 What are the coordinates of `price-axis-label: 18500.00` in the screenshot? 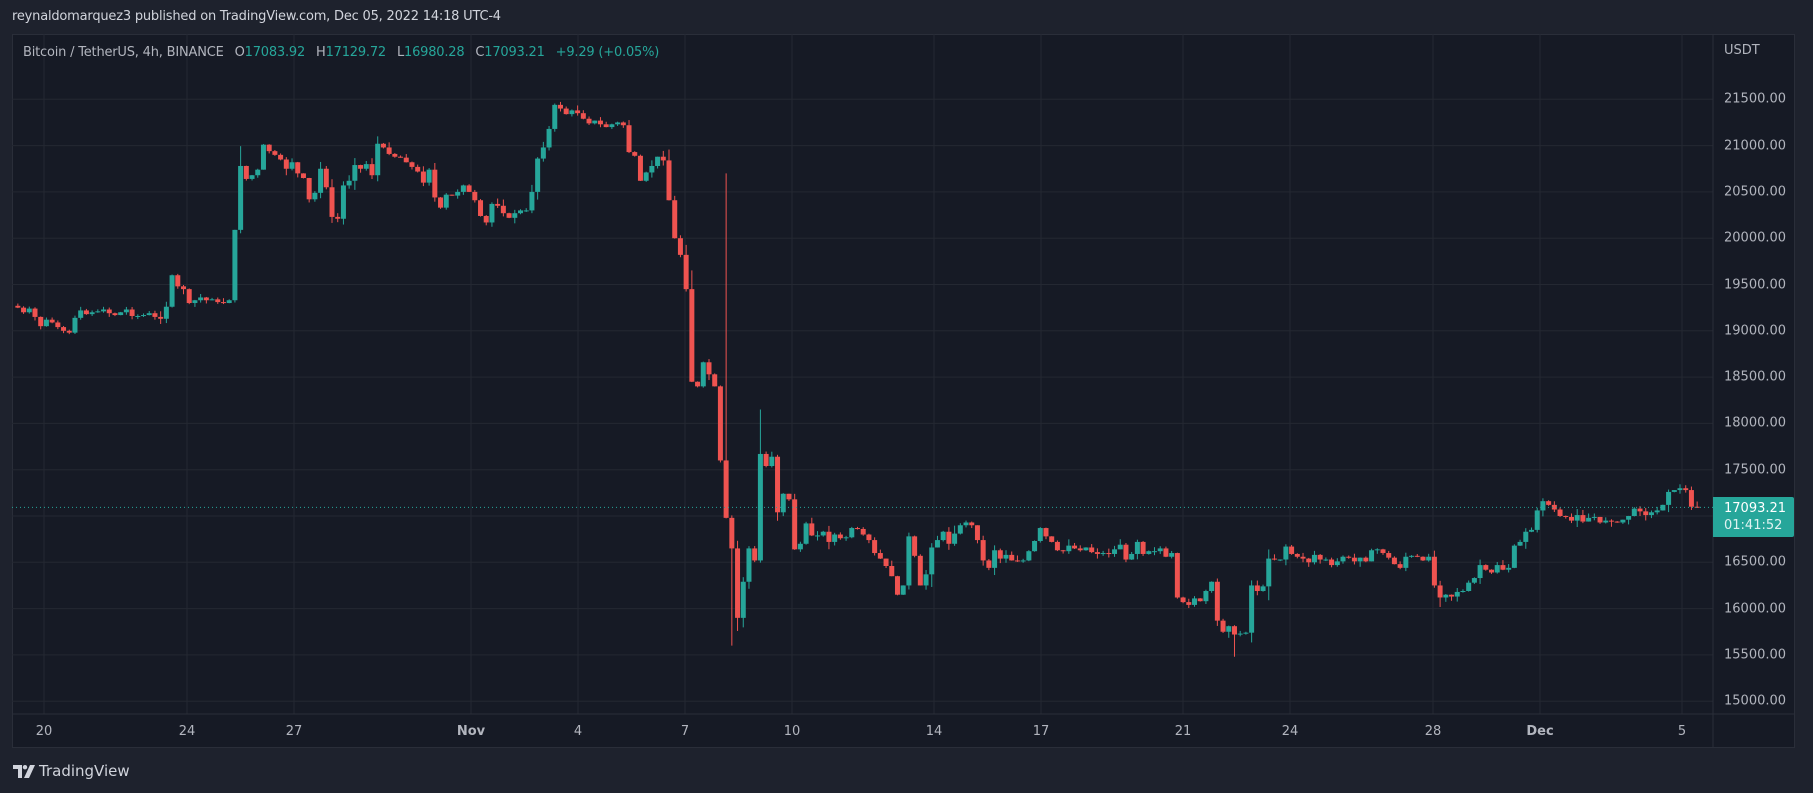 It's located at (1755, 377).